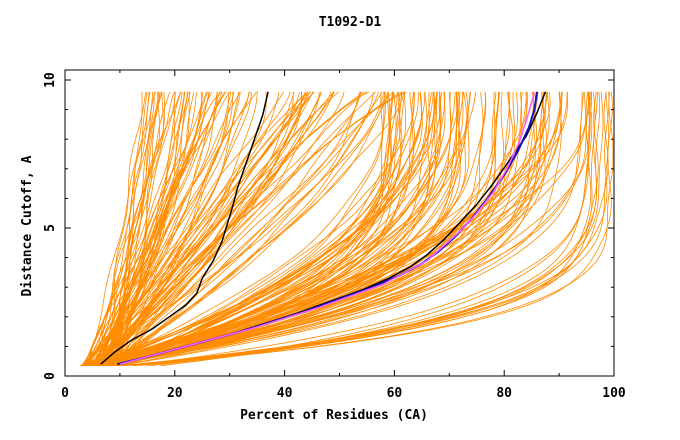 The width and height of the screenshot is (680, 440). I want to click on x-tick-label: 100, so click(614, 393).